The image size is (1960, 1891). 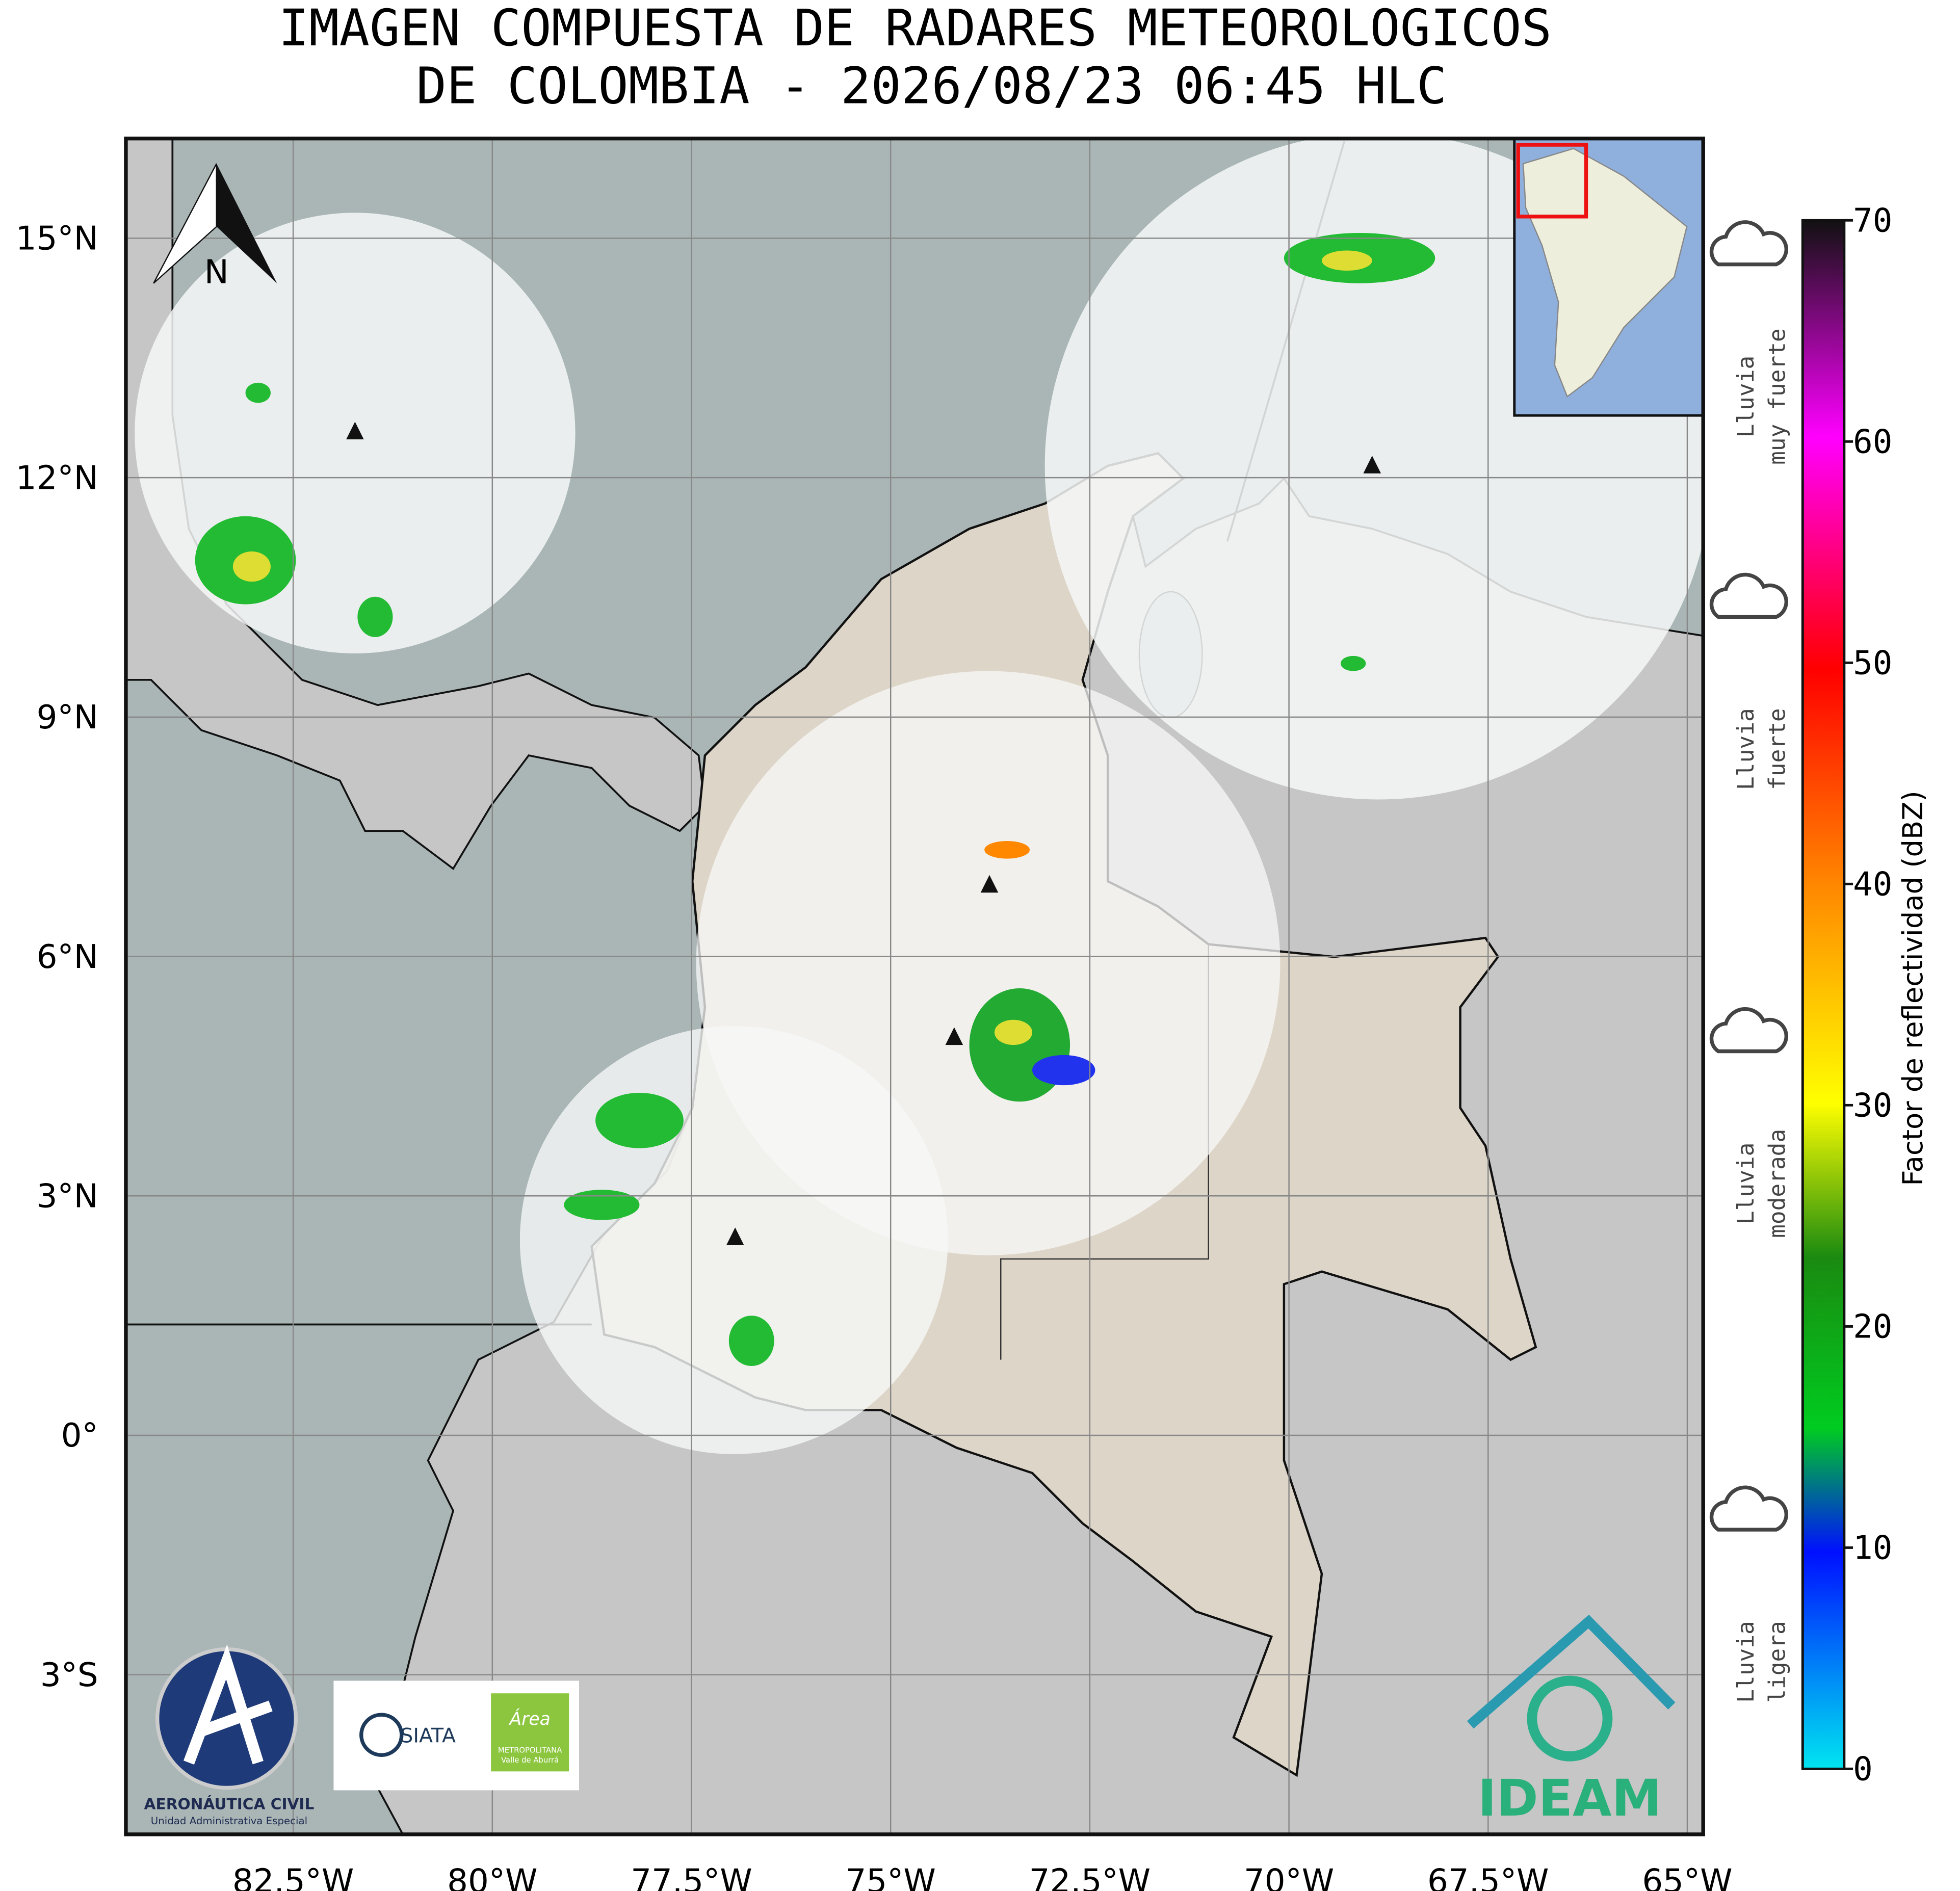 What do you see at coordinates (1778, 396) in the screenshot?
I see `intensity-label: muy fuerte` at bounding box center [1778, 396].